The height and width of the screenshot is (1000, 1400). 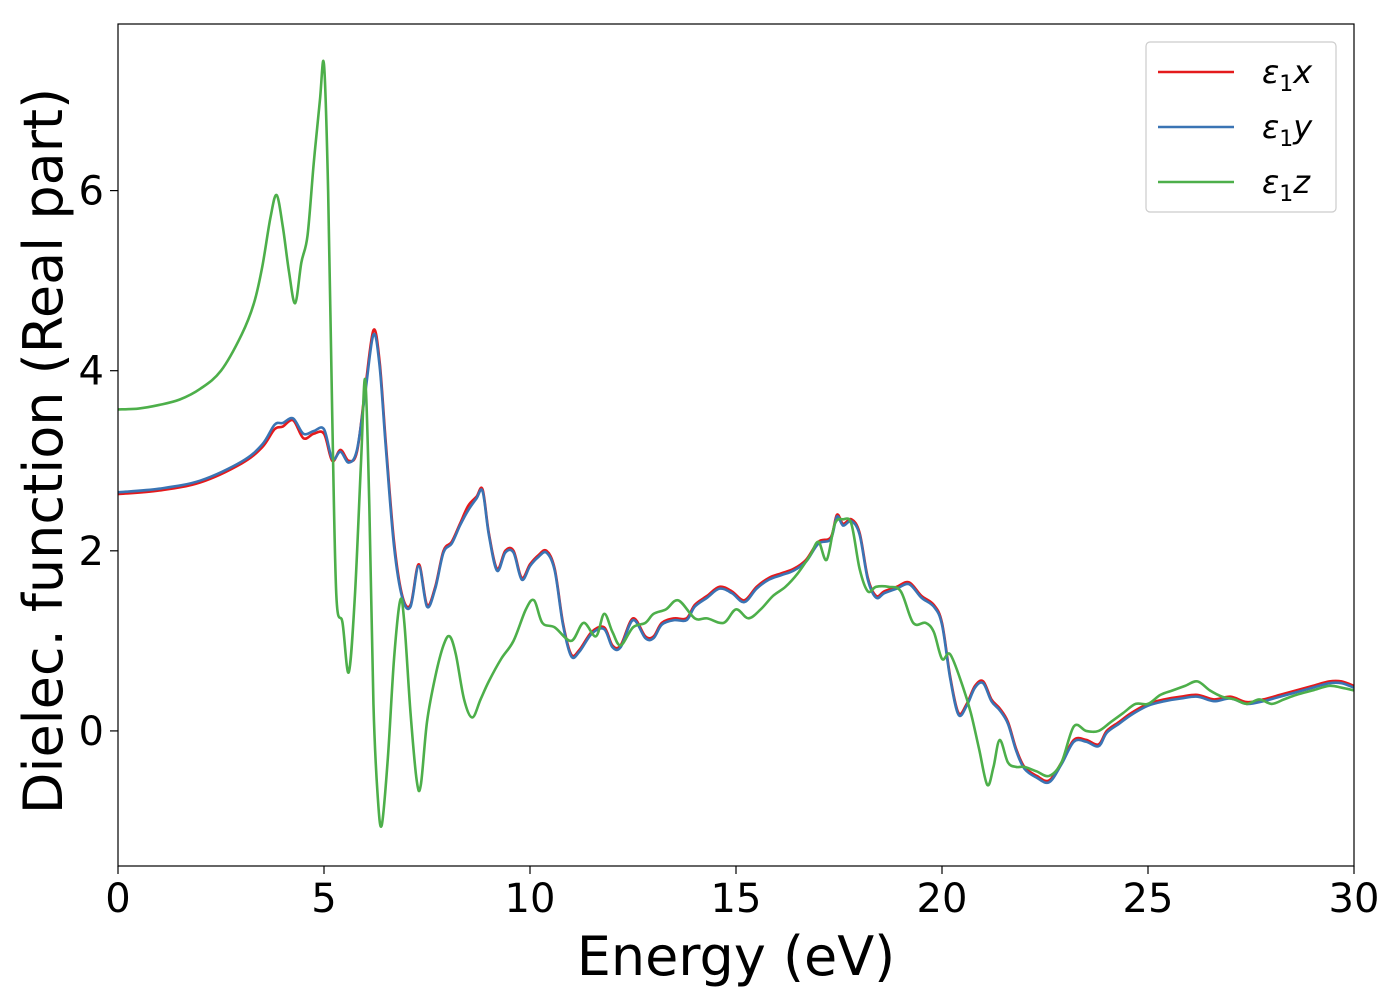 I want to click on x-tick-label: 15, so click(x=736, y=899).